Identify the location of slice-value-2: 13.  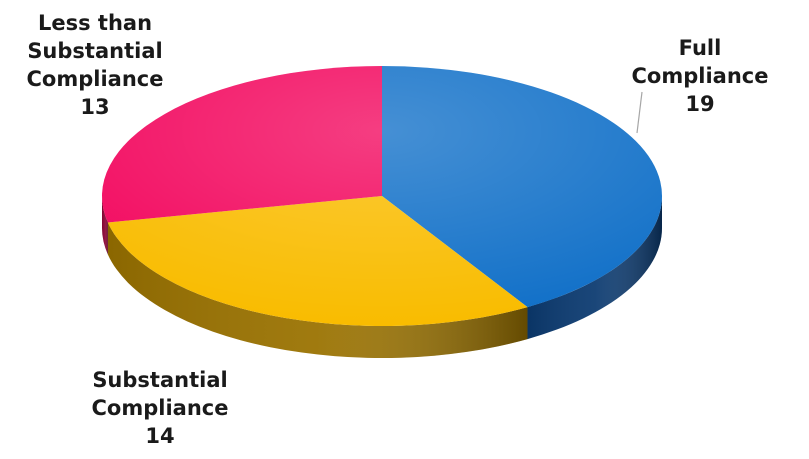
(94, 107).